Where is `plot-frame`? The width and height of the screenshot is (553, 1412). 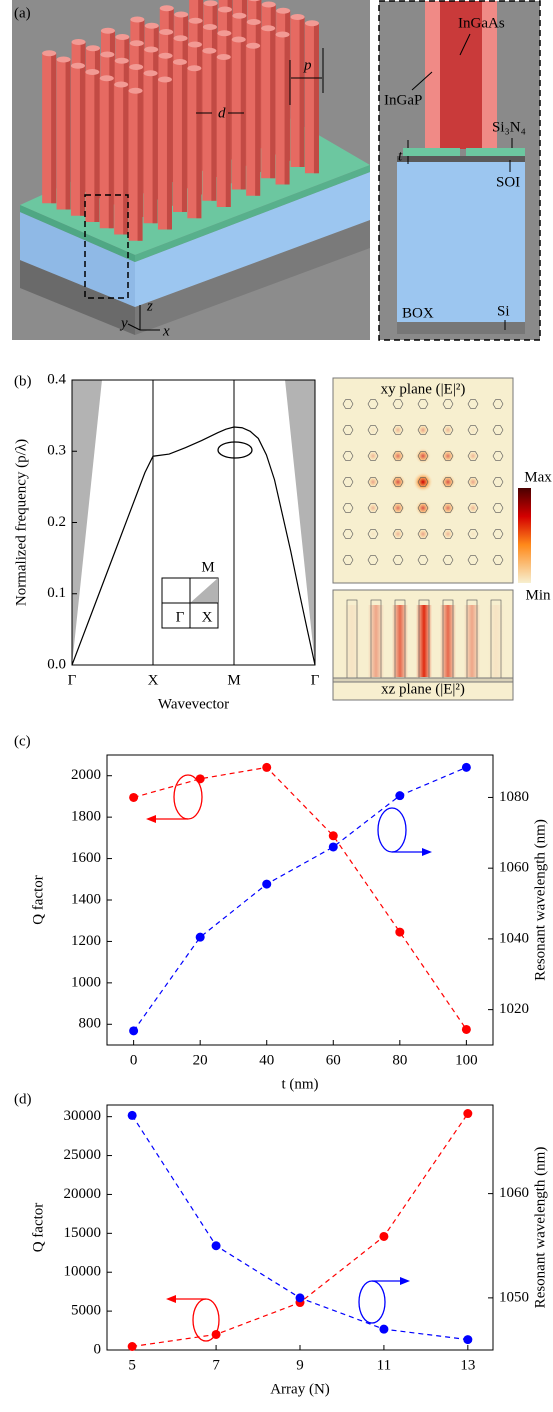 plot-frame is located at coordinates (300, 900).